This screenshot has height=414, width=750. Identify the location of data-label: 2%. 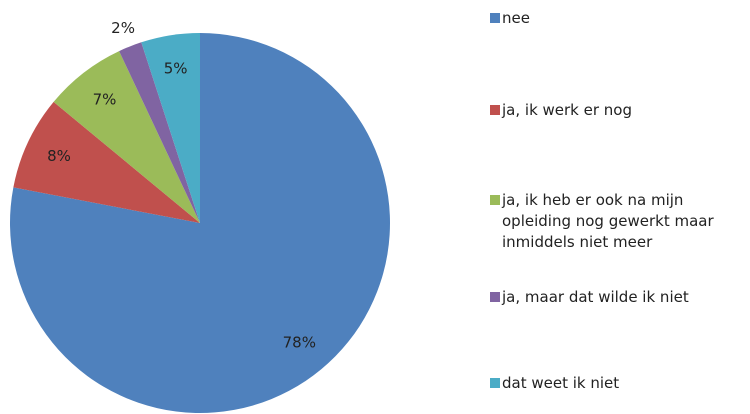
(123, 28).